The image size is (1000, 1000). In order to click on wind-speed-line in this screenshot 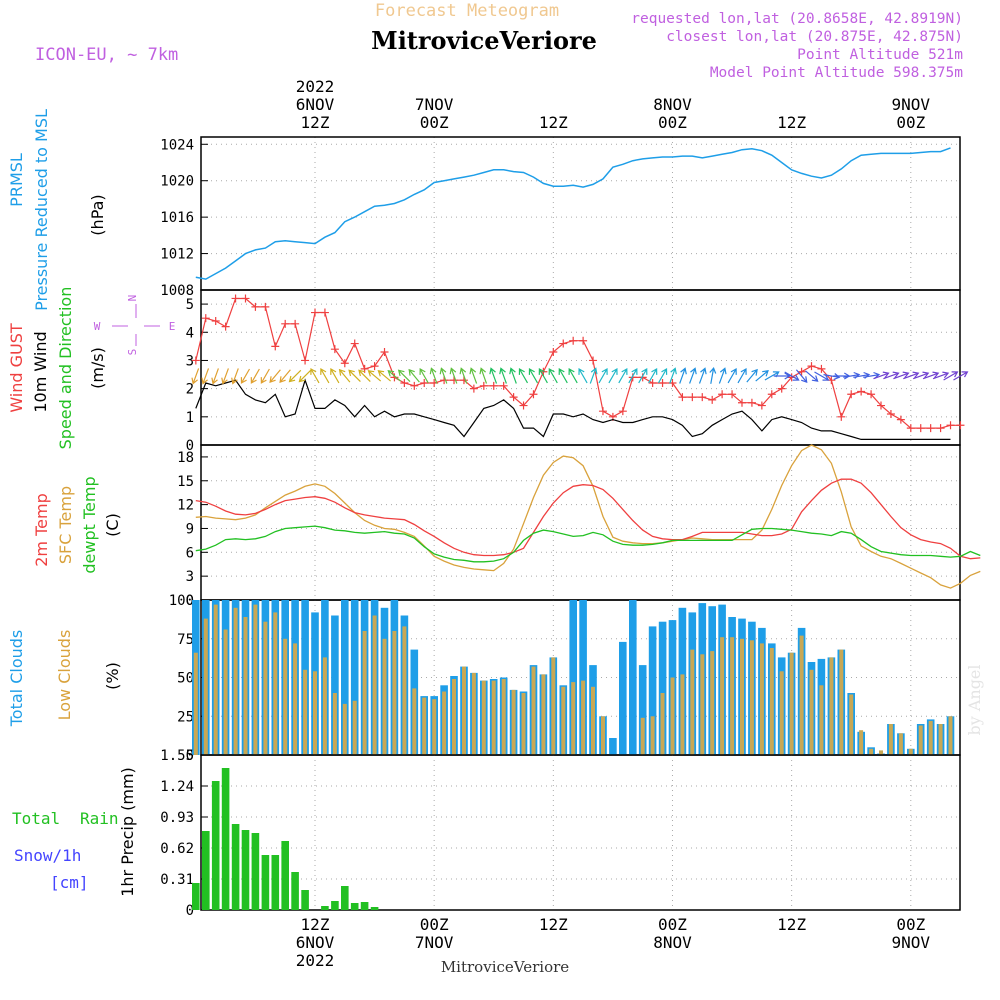, I will do `click(573, 409)`.